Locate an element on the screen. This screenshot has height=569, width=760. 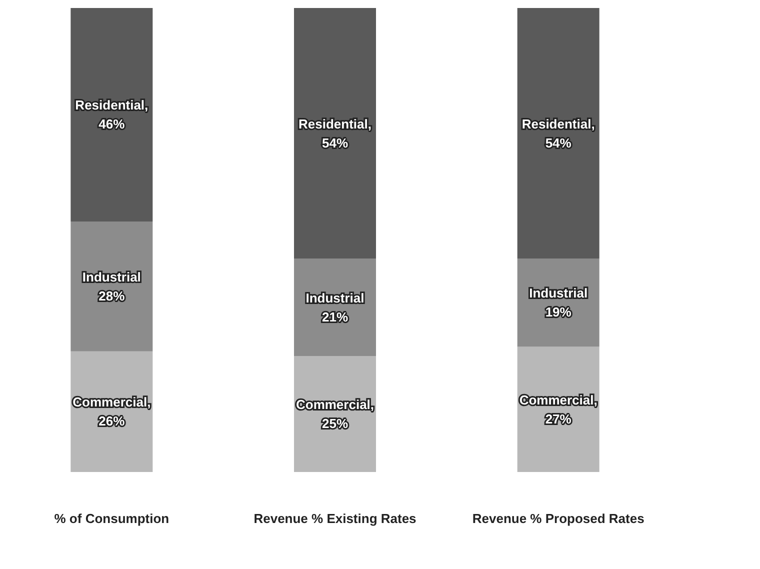
data-label: Commercial, 25% is located at coordinates (335, 414).